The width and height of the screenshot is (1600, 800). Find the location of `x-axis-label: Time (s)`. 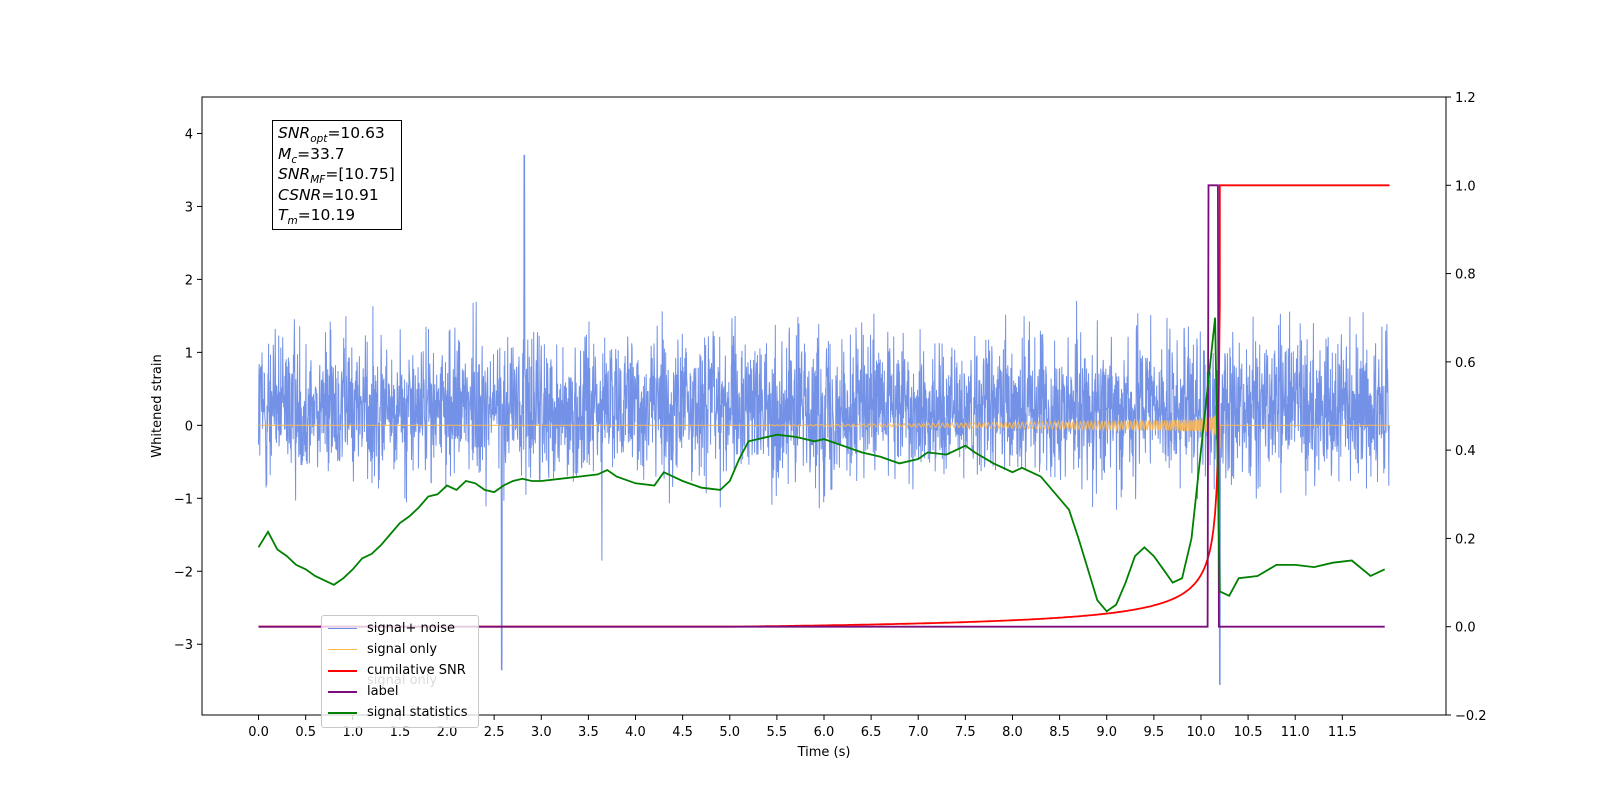

x-axis-label: Time (s) is located at coordinates (824, 752).